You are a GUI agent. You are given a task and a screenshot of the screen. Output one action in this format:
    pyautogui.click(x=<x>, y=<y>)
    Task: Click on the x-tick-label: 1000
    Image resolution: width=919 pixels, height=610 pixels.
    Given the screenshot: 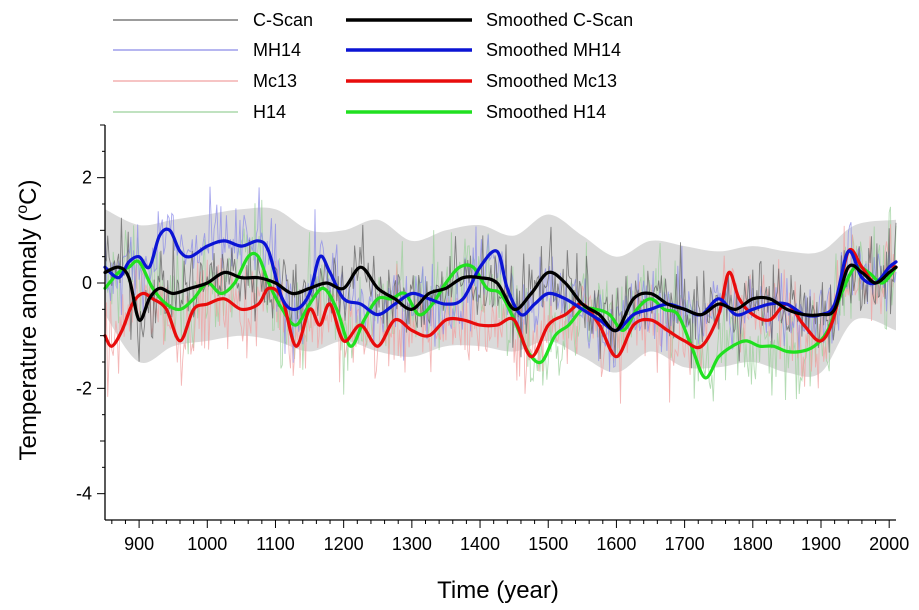 What is the action you would take?
    pyautogui.click(x=207, y=544)
    